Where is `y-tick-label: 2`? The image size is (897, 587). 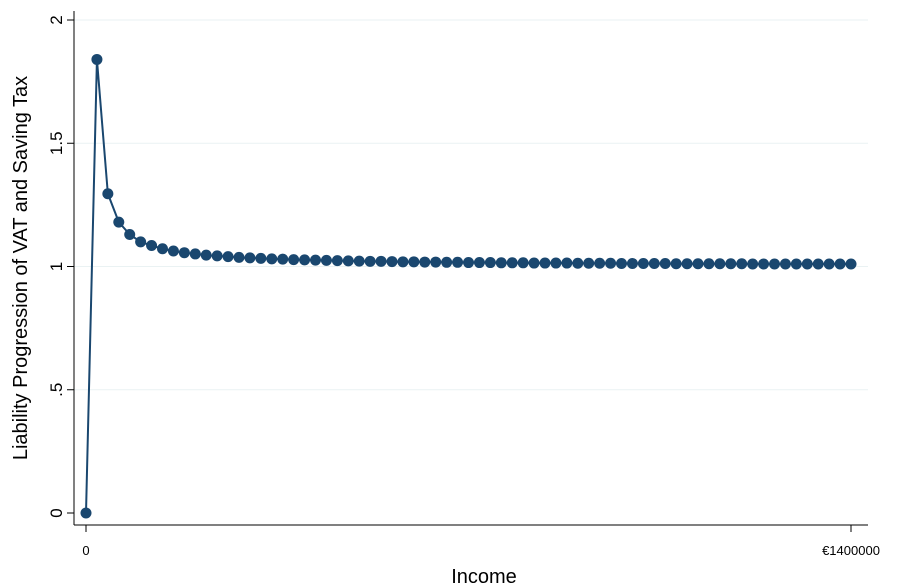
y-tick-label: 2 is located at coordinates (56, 19).